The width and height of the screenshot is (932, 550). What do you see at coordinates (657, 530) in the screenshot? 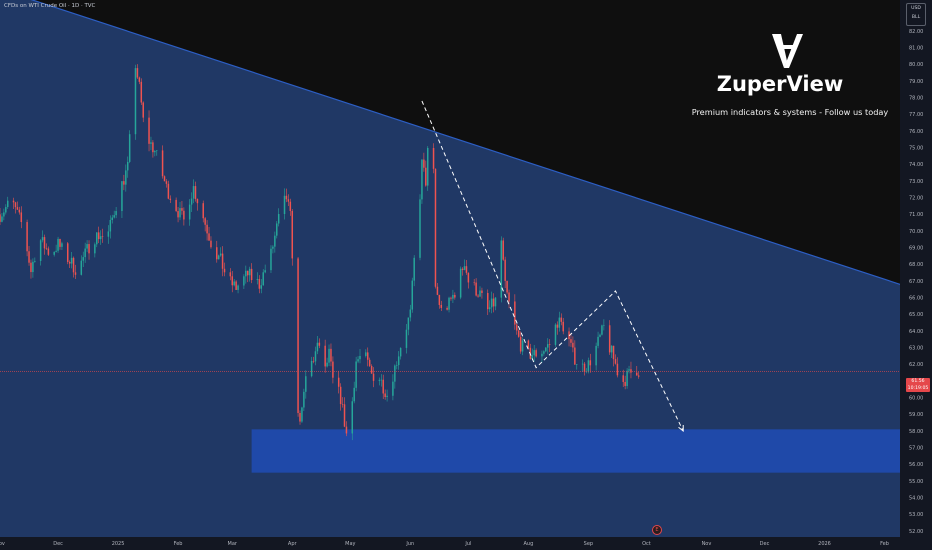
I see `earnings-event-icon: E` at bounding box center [657, 530].